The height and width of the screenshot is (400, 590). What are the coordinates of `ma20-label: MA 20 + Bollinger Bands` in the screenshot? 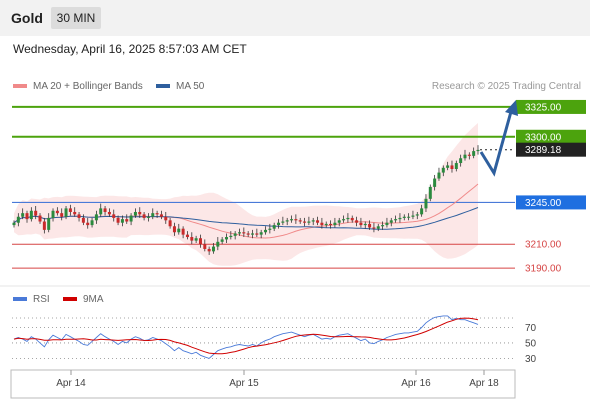 It's located at (88, 86).